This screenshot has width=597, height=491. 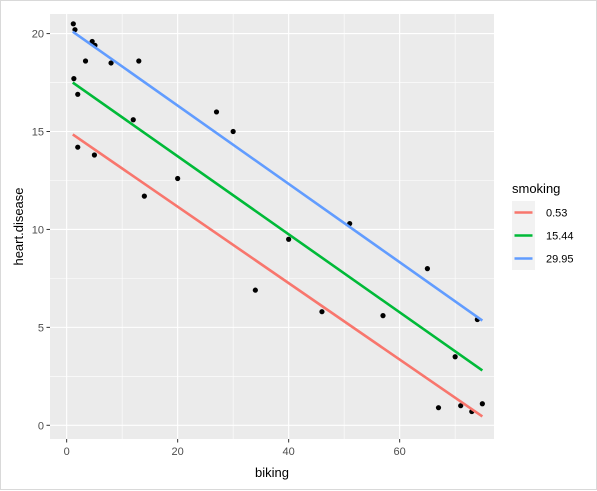 I want to click on x-axis-title: biking, so click(x=272, y=472).